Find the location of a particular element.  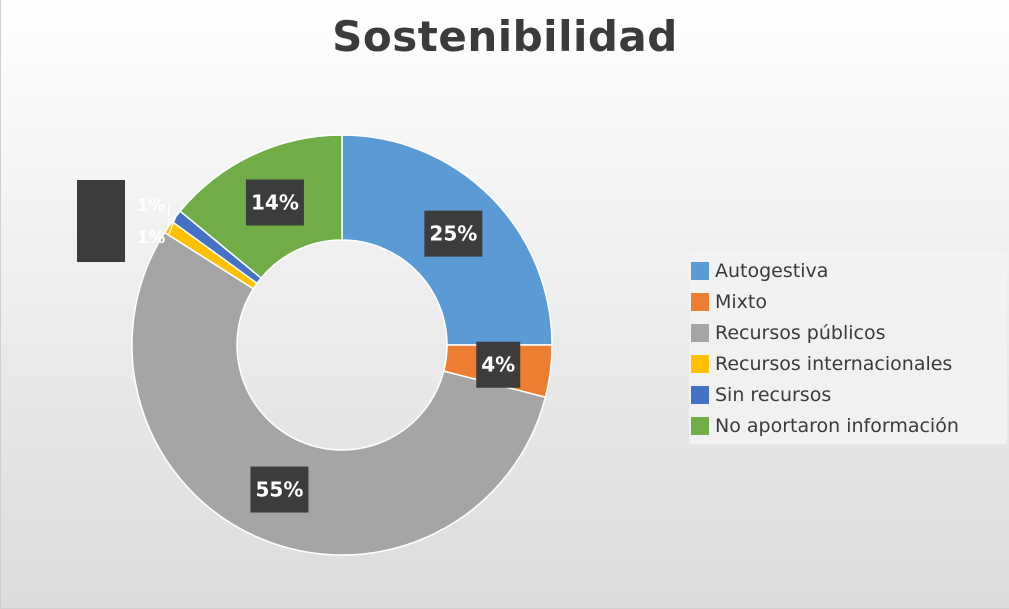

legend-item: Sin recursos is located at coordinates (848, 394).